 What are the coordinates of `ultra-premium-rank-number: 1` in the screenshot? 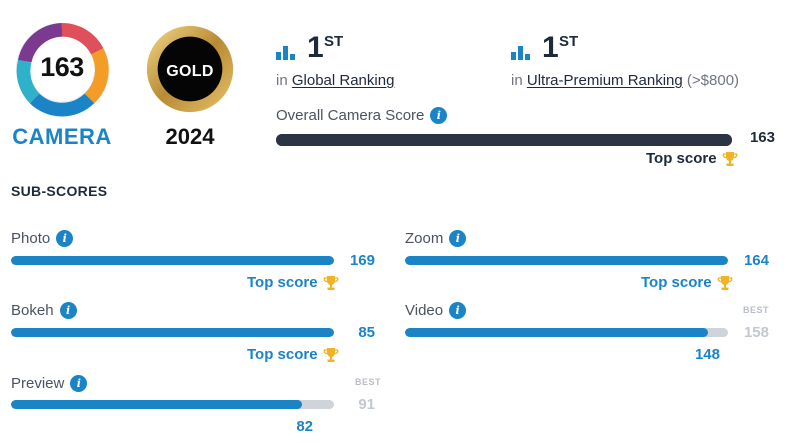 It's located at (550, 47).